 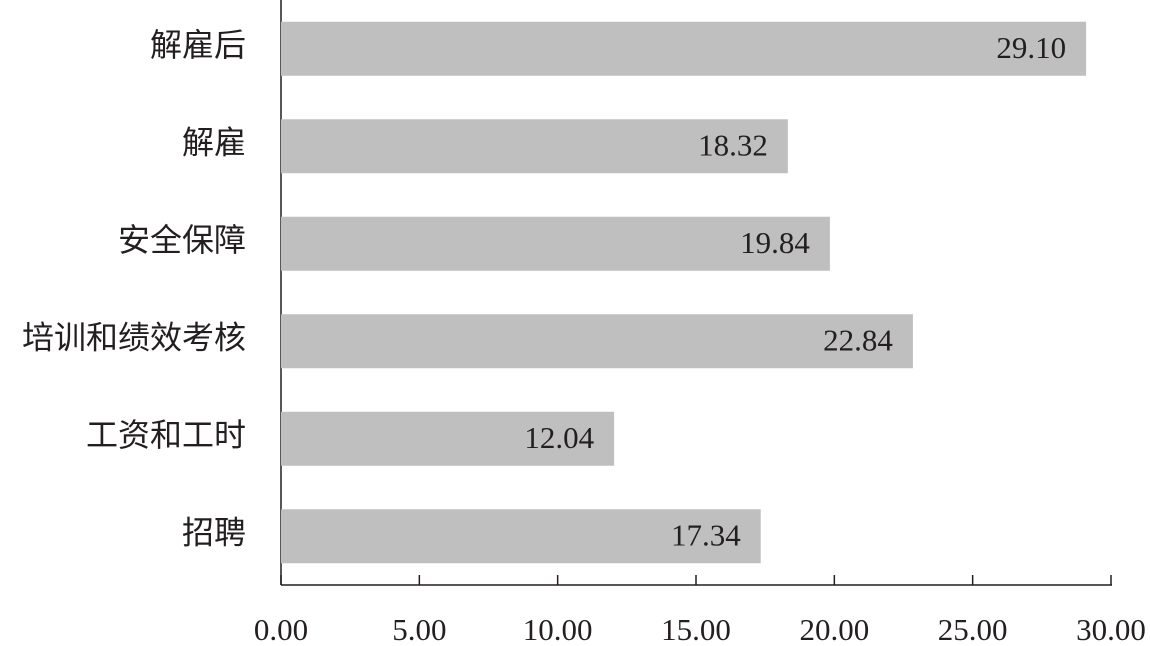 I want to click on value-label: 22.84, so click(x=858, y=339).